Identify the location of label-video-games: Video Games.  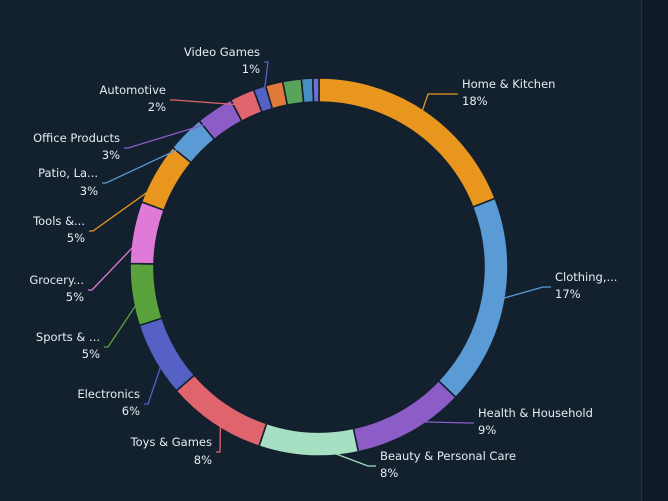
(222, 52).